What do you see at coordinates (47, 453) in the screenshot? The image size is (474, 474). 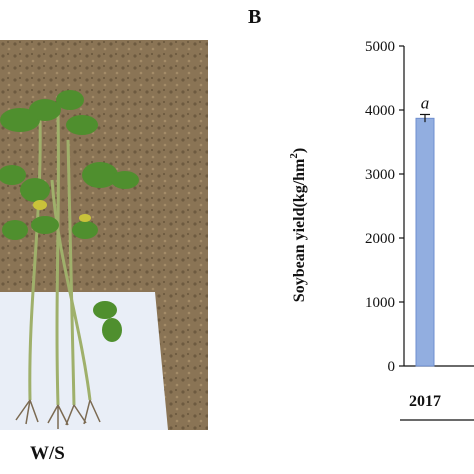 I see `photo-caption: W/S` at bounding box center [47, 453].